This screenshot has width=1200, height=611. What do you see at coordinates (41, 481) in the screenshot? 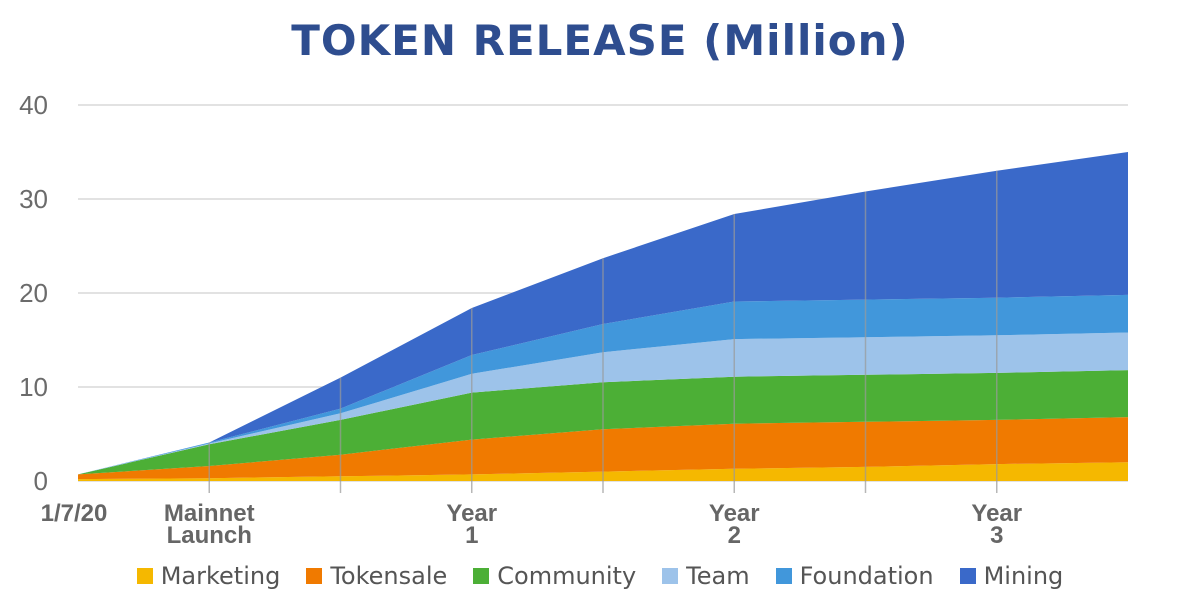
I see `y-tick-label-0: 0` at bounding box center [41, 481].